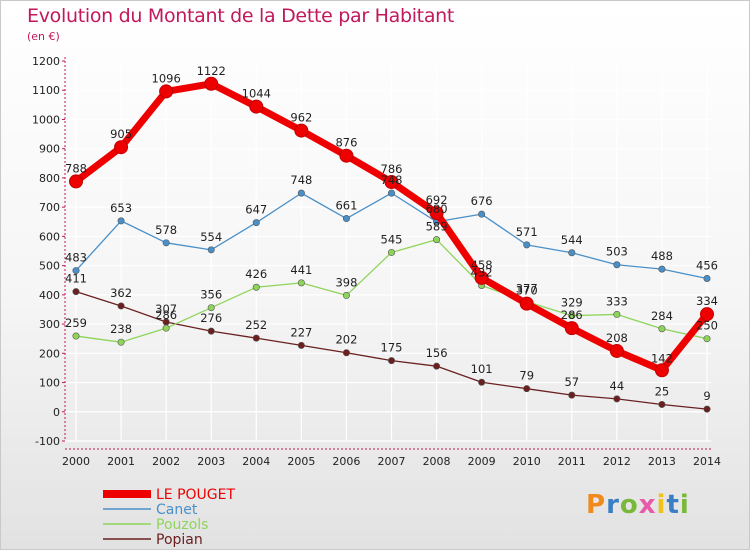 This screenshot has height=550, width=750. What do you see at coordinates (46, 90) in the screenshot?
I see `y-tick-label: 1100` at bounding box center [46, 90].